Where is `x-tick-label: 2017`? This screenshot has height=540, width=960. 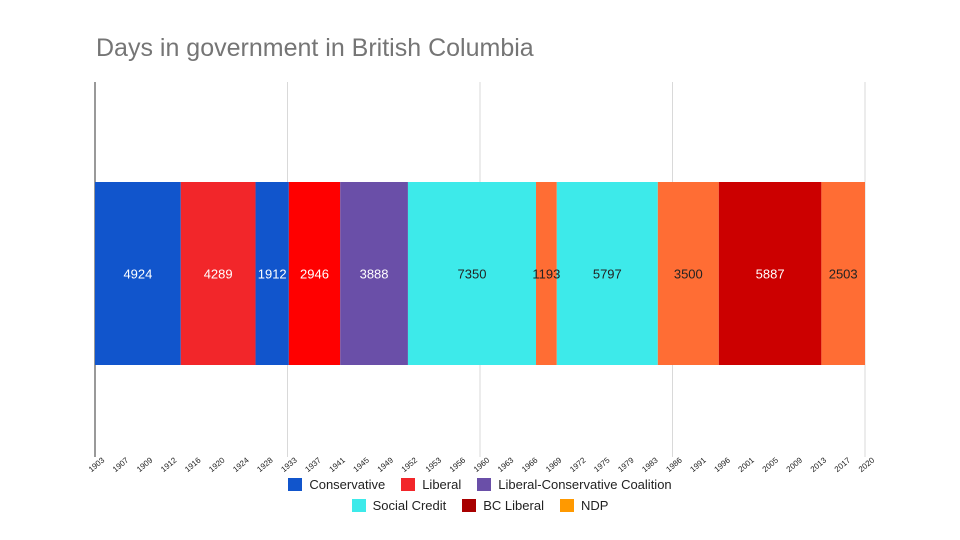
x-tick-label: 2017 is located at coordinates (843, 464).